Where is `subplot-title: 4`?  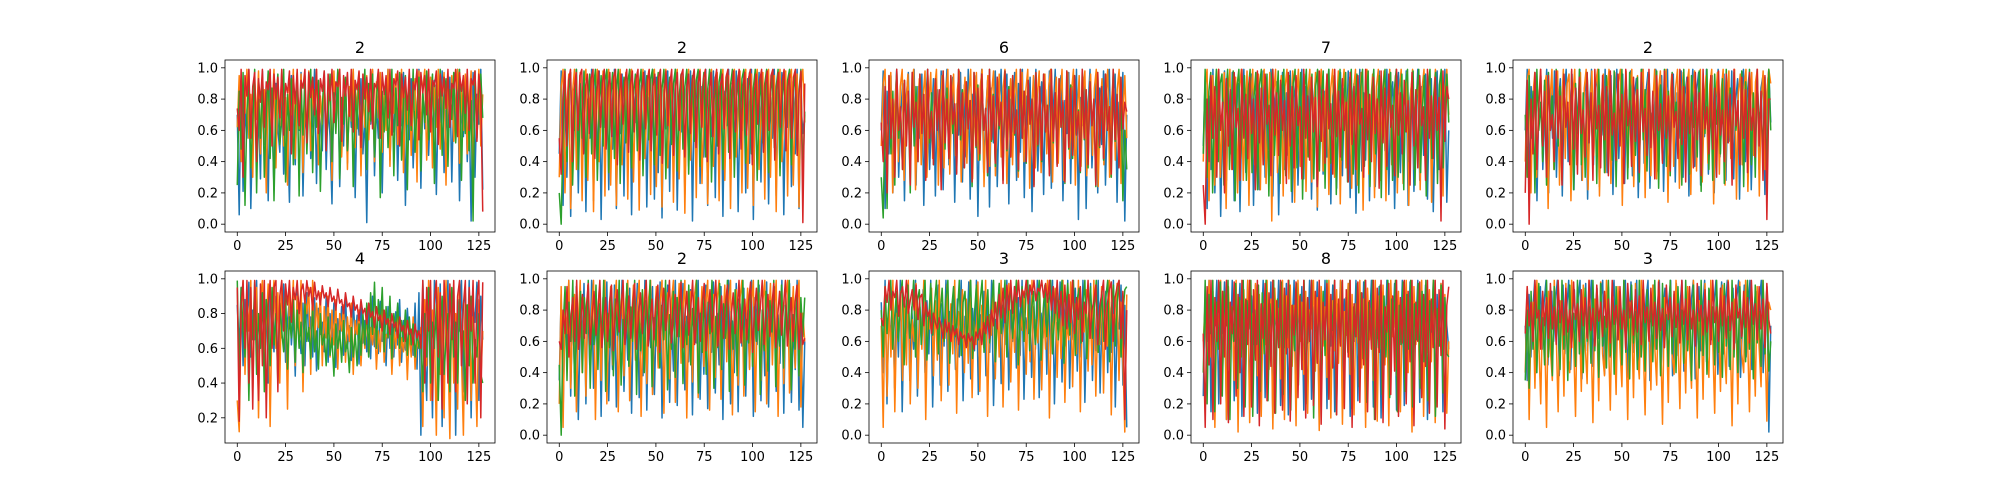
subplot-title: 4 is located at coordinates (360, 258).